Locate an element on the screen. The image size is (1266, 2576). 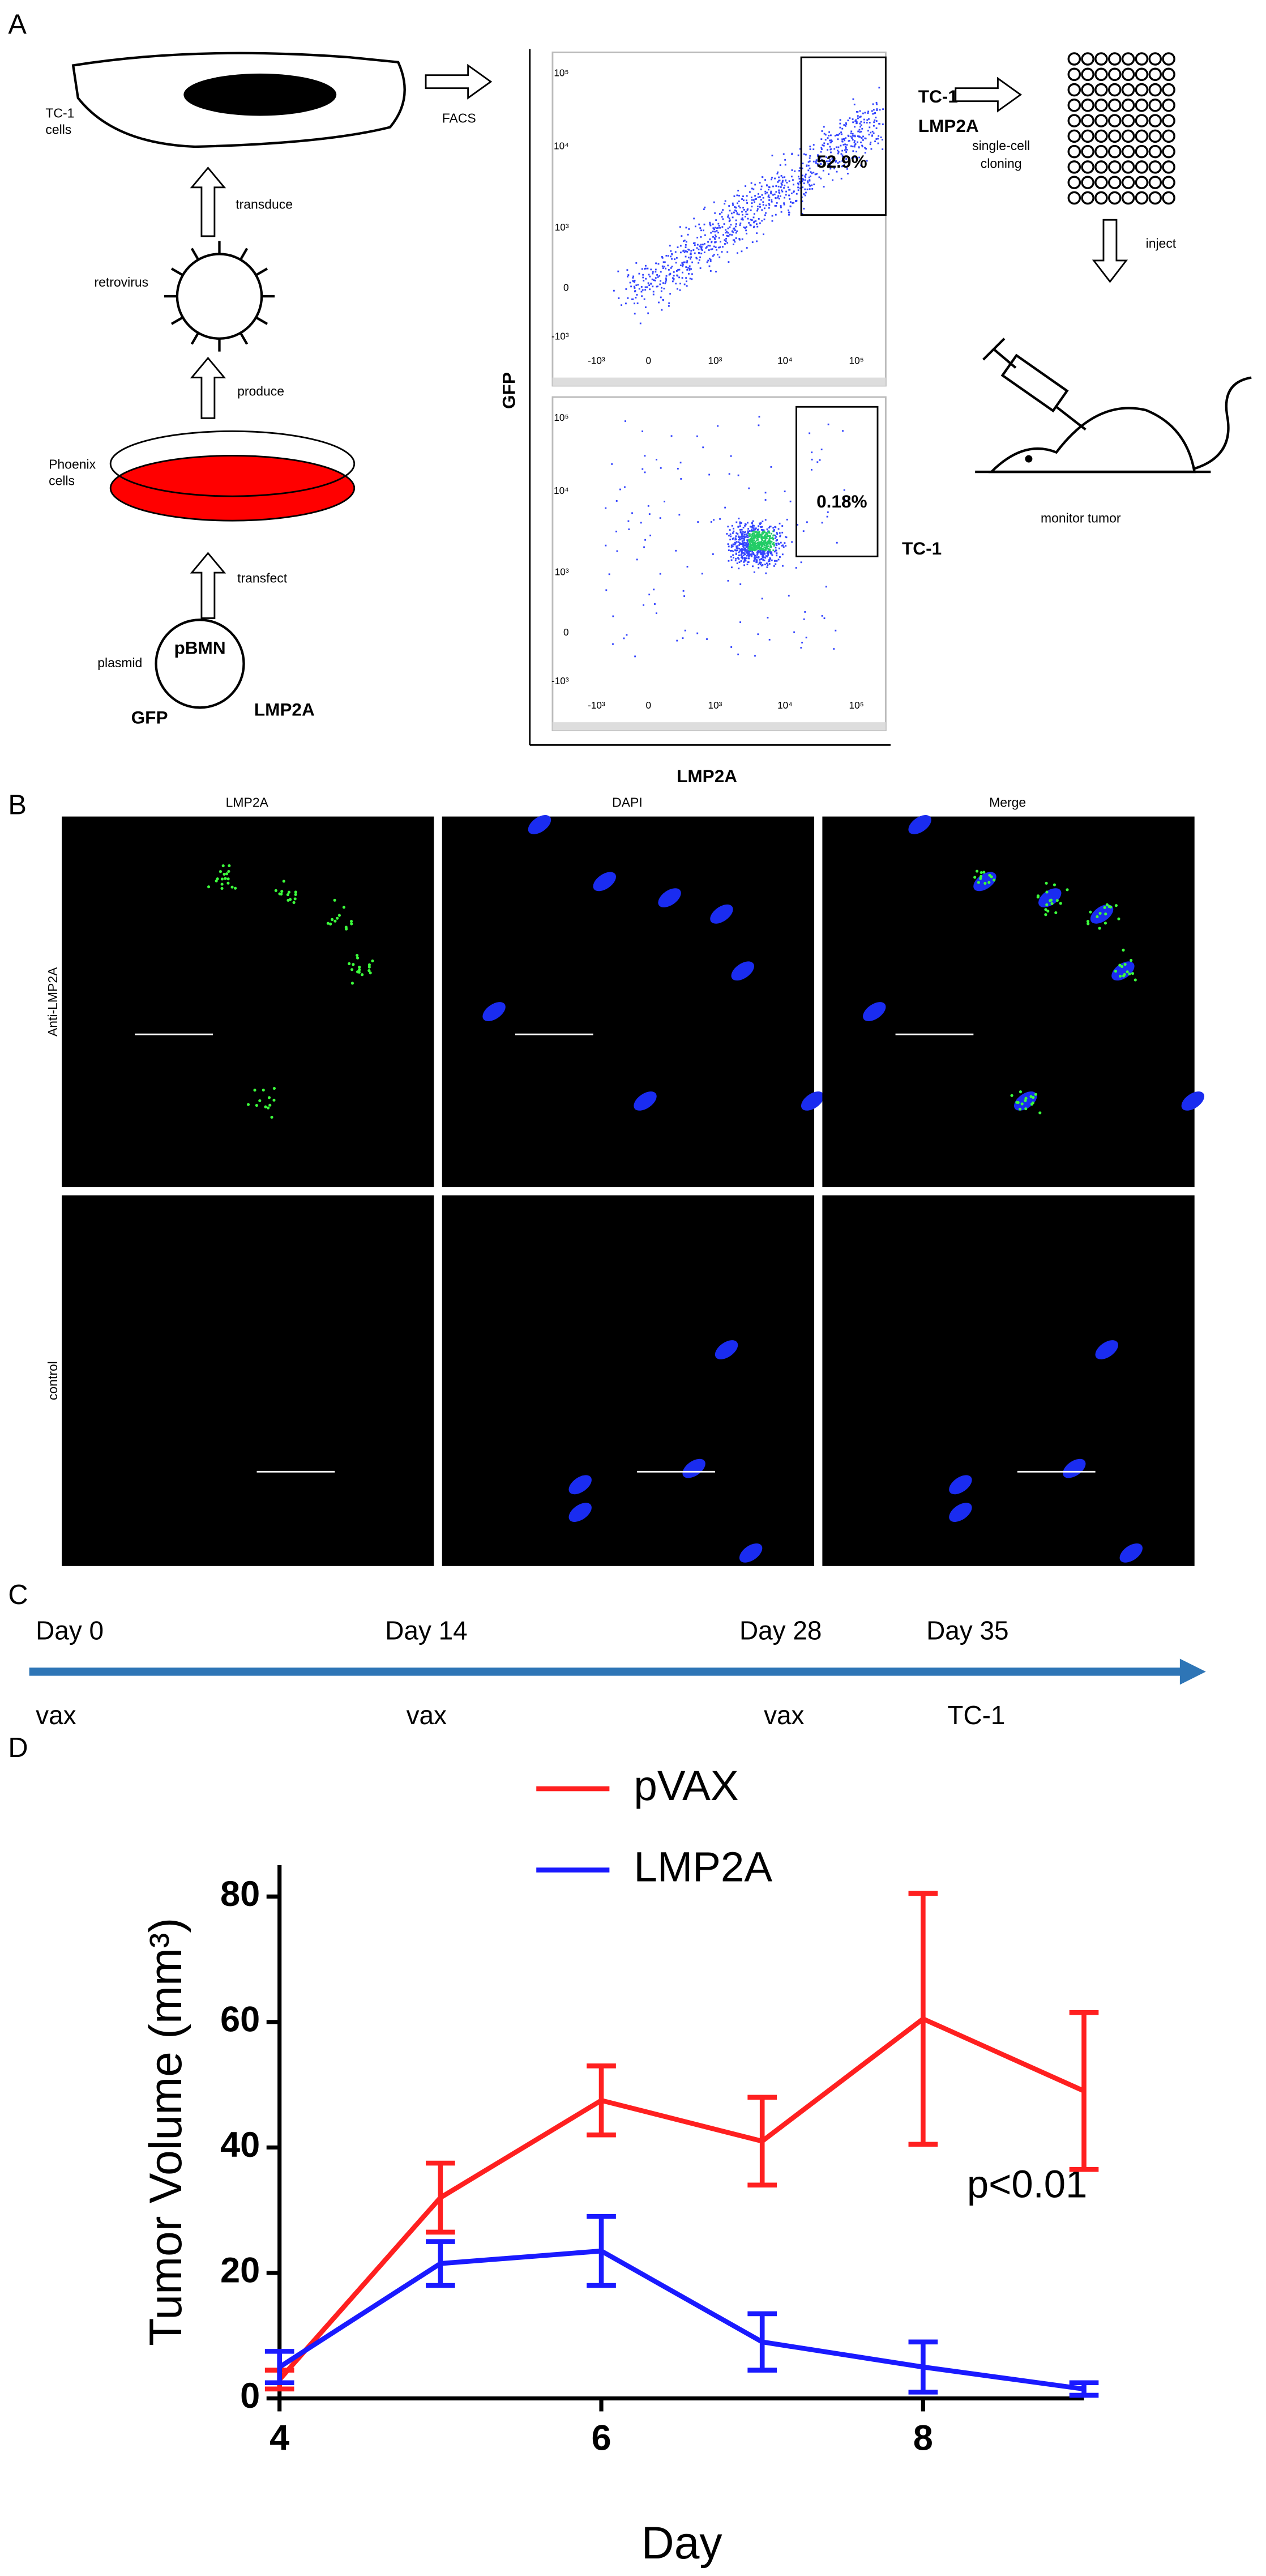
spike is located at coordinates (195, 338).